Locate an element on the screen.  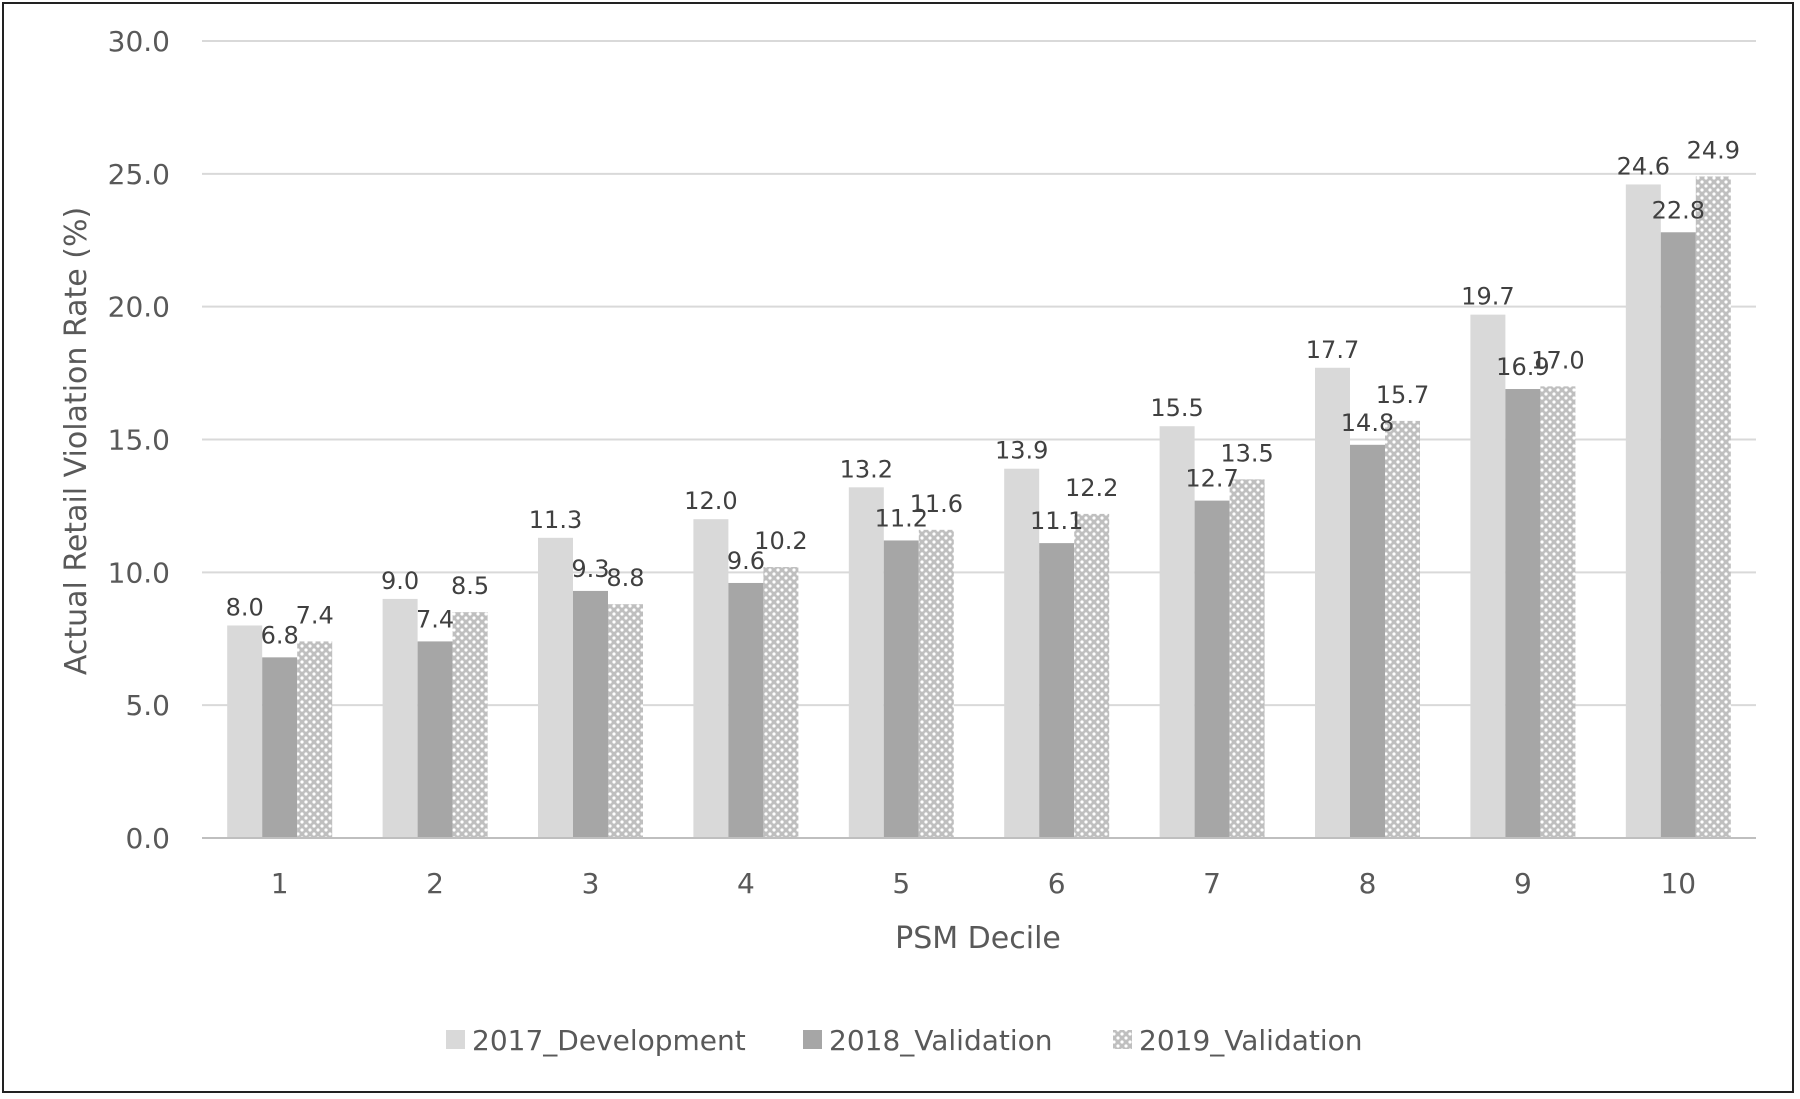
legend-label-2019-validation: 2019_Validation is located at coordinates (1251, 1040).